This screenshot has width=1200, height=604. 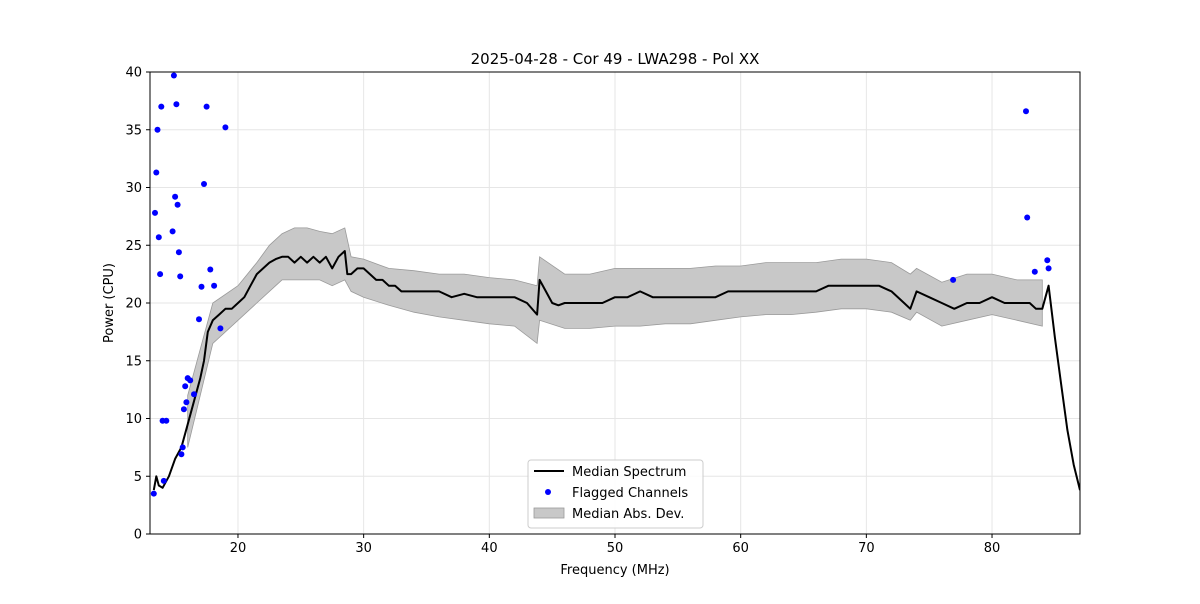 I want to click on y-tick-label: 10, so click(x=133, y=419).